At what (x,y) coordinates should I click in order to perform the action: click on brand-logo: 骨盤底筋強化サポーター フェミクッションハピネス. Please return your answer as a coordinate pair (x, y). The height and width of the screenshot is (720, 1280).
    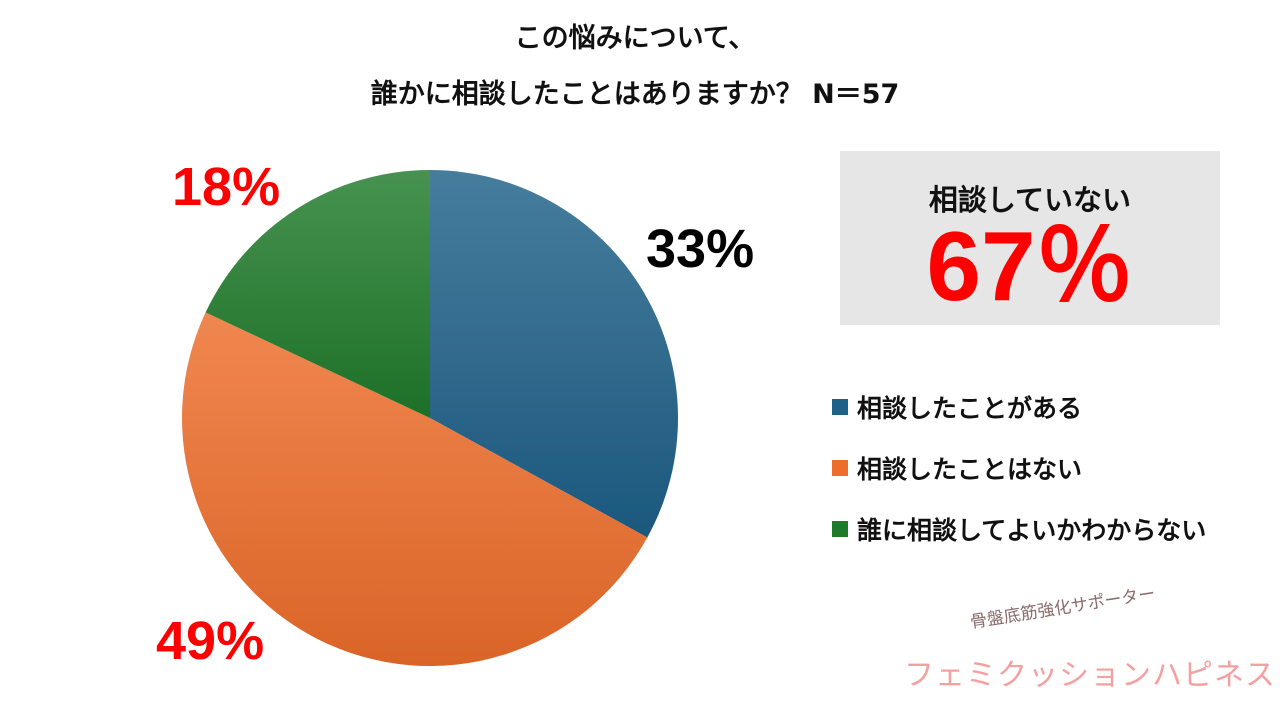
    Looking at the image, I should click on (1087, 642).